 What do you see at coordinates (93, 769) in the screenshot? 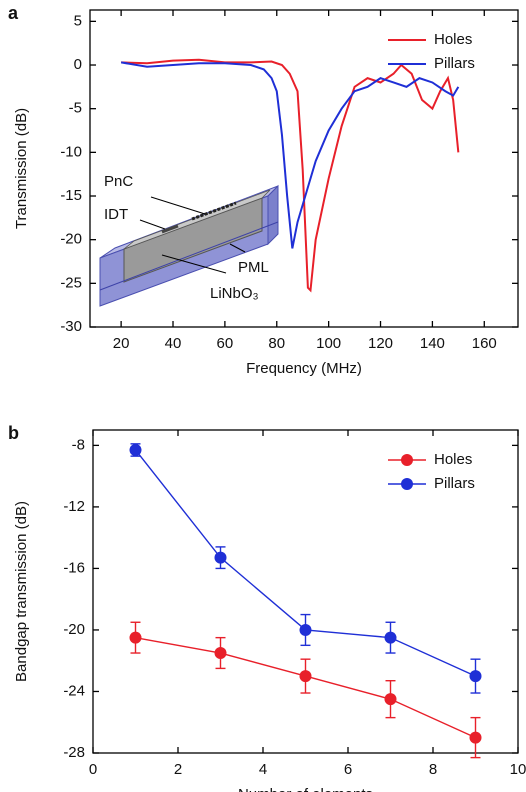
I see `x-tick-label: 0` at bounding box center [93, 769].